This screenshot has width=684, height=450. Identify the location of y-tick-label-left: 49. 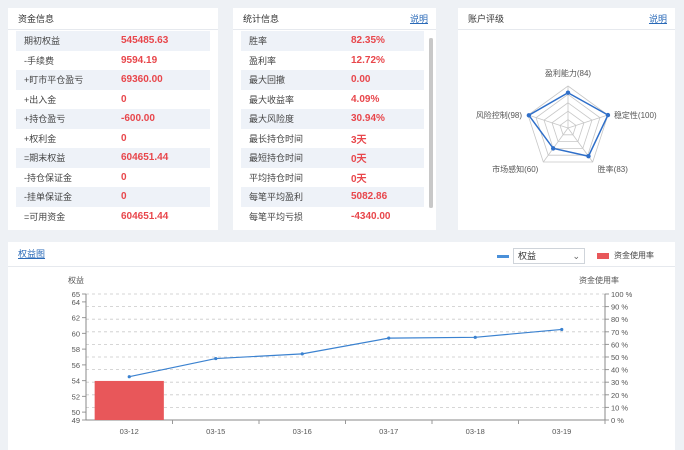
(76, 420).